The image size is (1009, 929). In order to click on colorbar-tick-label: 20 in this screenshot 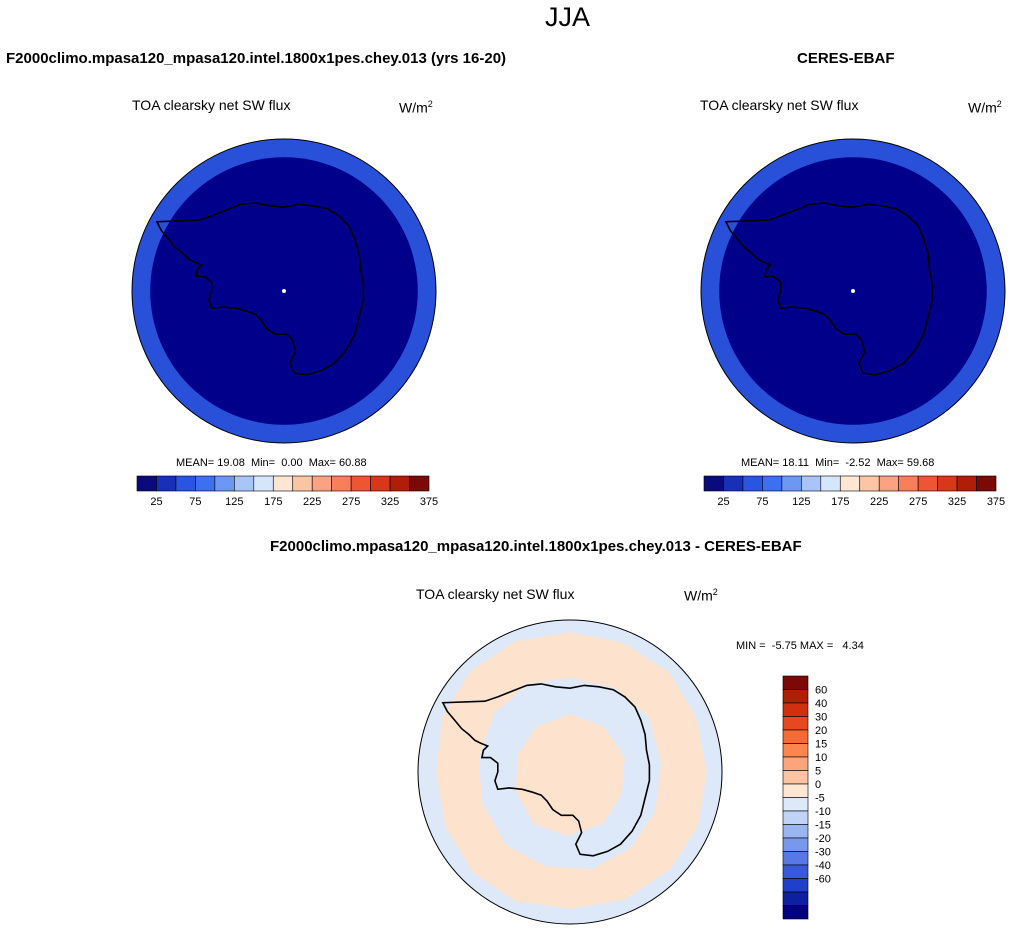, I will do `click(821, 731)`.